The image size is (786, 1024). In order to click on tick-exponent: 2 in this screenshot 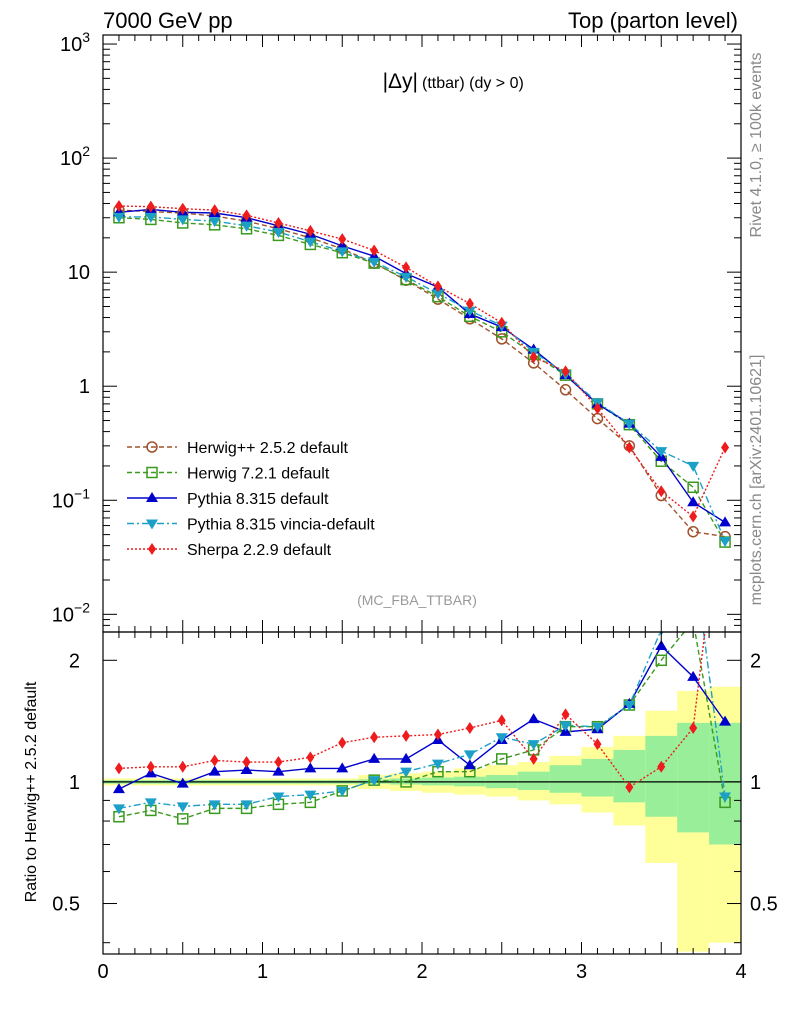, I will do `click(86, 151)`.